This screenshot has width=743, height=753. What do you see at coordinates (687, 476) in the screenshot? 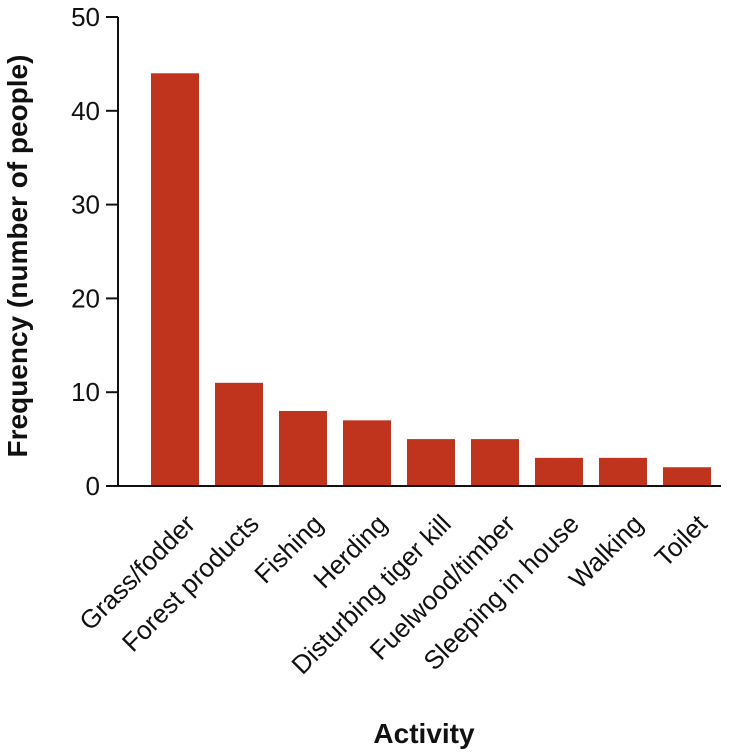
I see `bar-toilet` at bounding box center [687, 476].